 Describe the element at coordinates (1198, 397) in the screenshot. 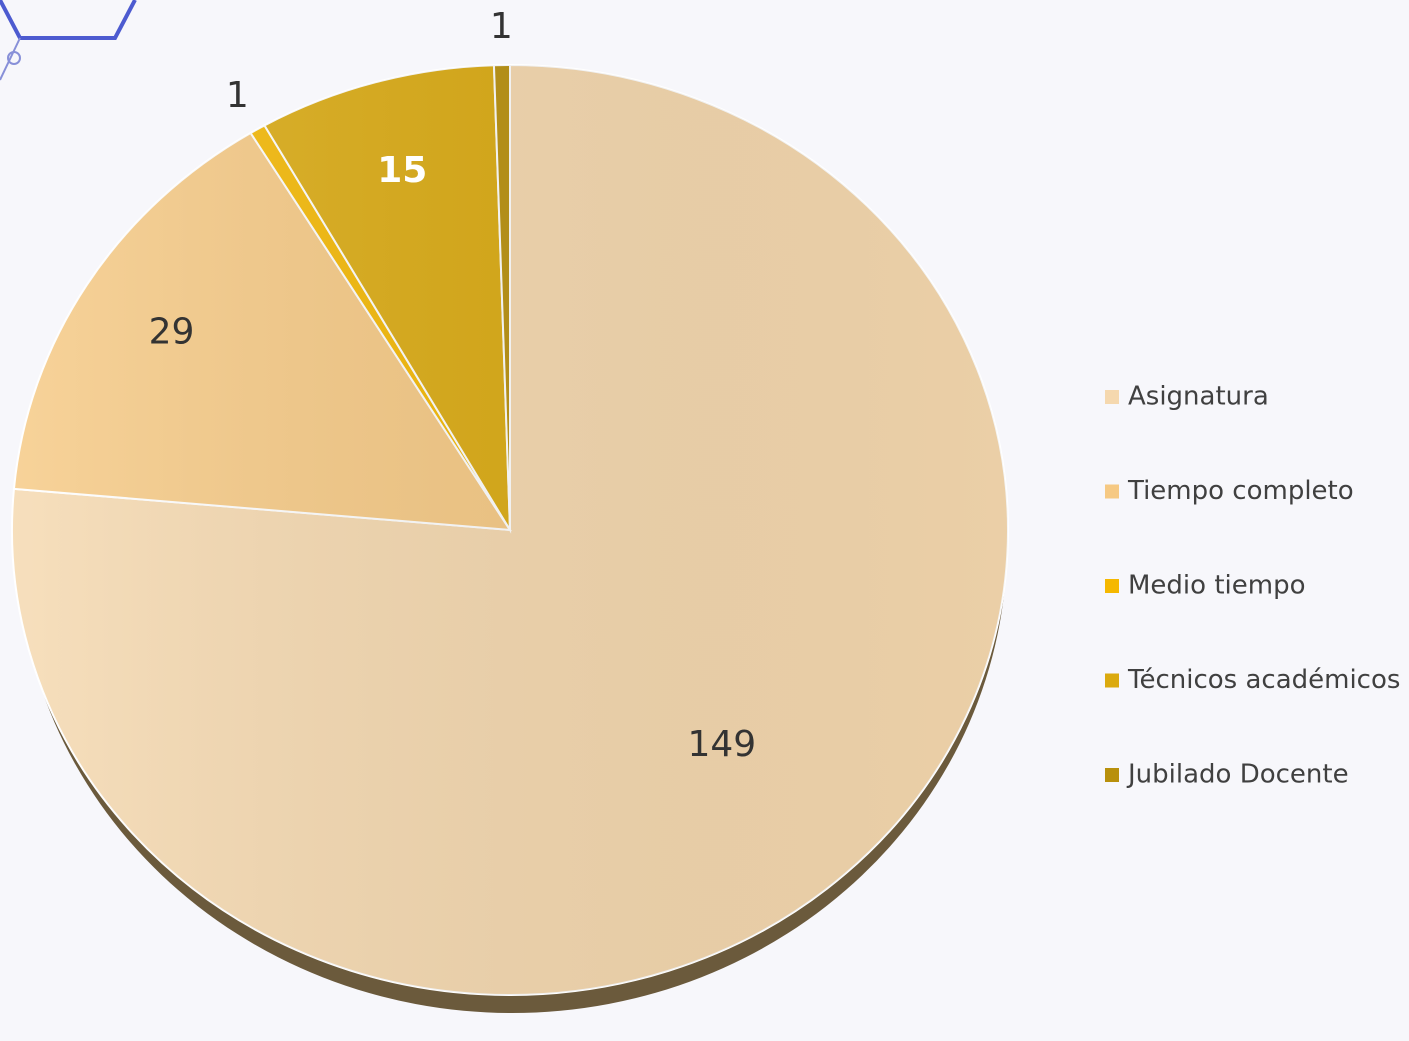

I see `legend-label: Asignatura` at that location.